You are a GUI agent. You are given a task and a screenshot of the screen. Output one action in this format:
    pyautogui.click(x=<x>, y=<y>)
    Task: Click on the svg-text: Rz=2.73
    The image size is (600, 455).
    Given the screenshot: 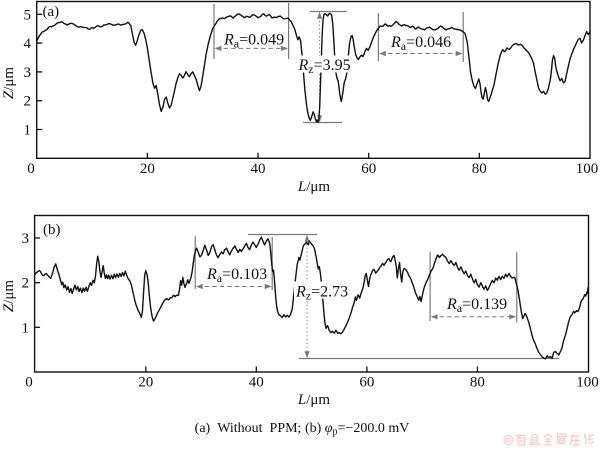 What is the action you would take?
    pyautogui.click(x=321, y=293)
    